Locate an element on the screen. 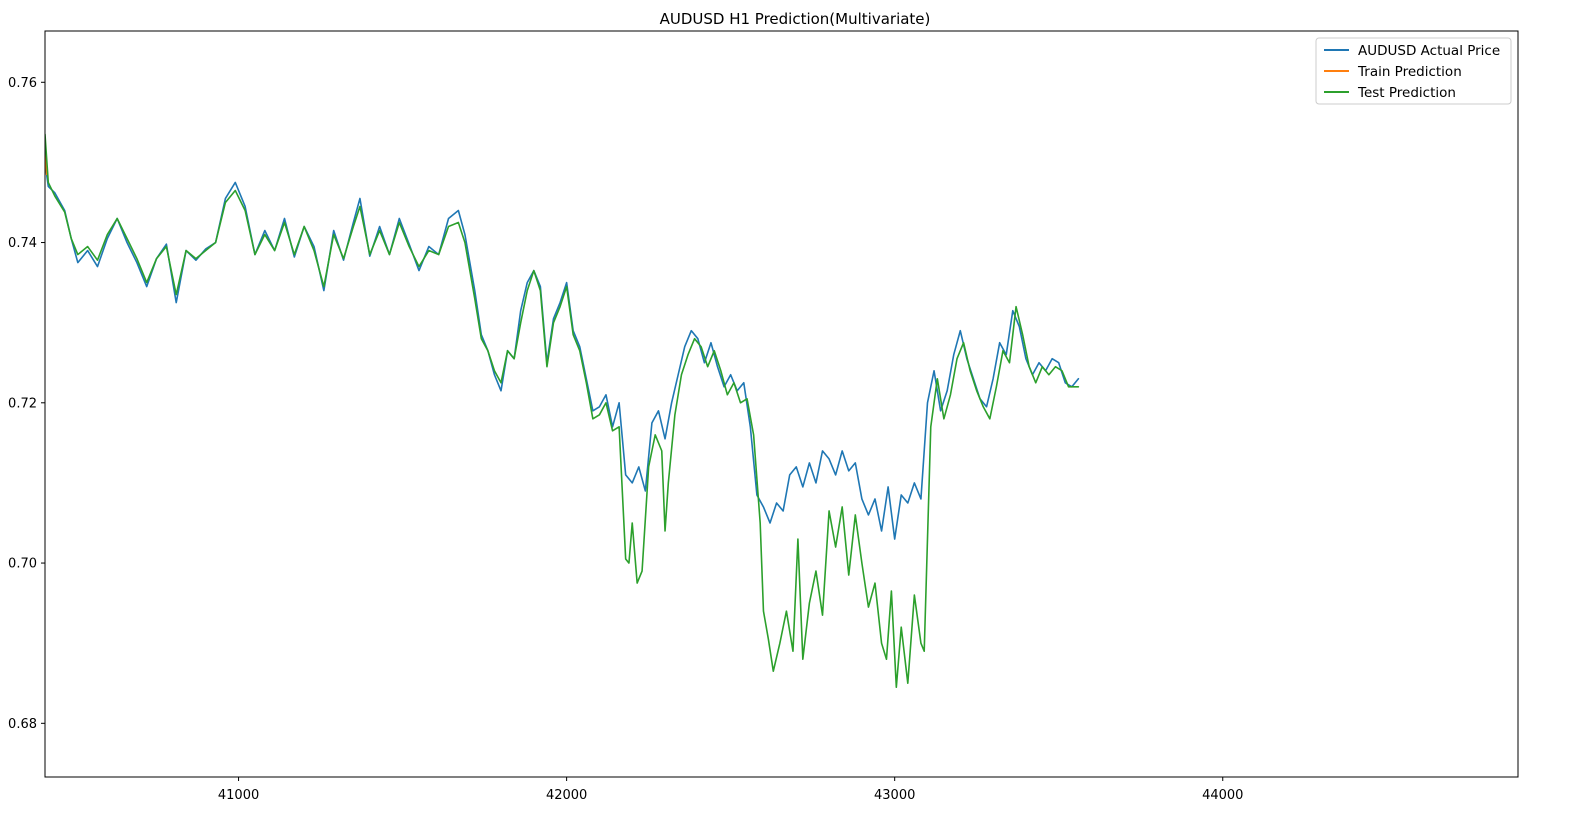 This screenshot has width=1584, height=833. y-axis: 0.68 0.70 0.72 0.74 0.76 is located at coordinates (26, 404).